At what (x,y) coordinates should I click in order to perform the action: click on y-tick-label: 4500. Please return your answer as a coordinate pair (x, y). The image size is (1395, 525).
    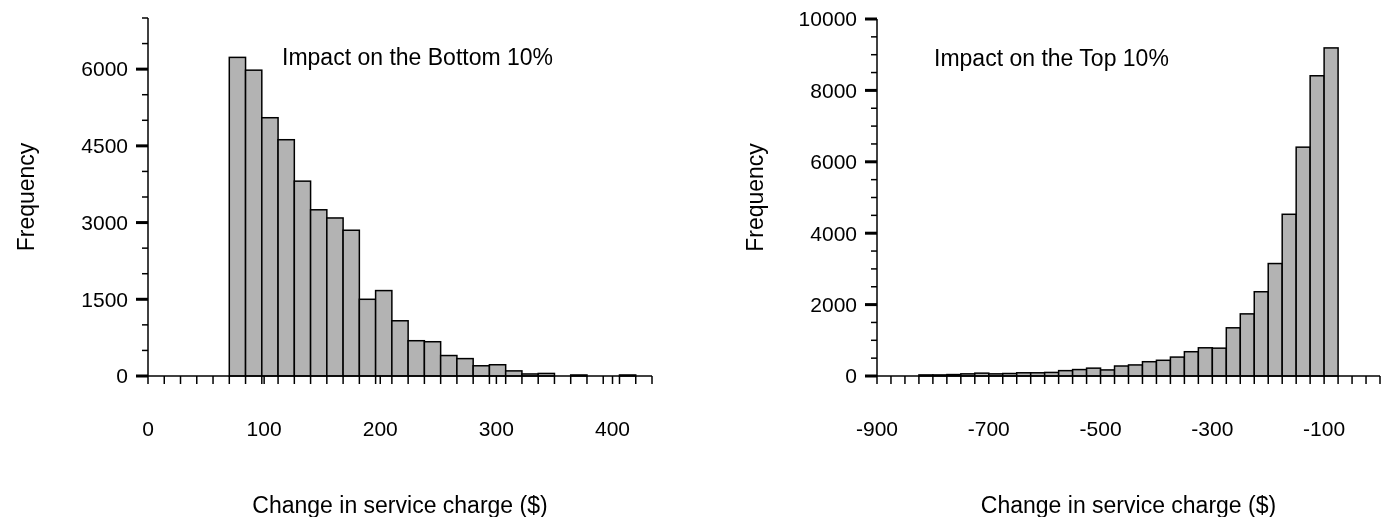
    Looking at the image, I should click on (104, 146).